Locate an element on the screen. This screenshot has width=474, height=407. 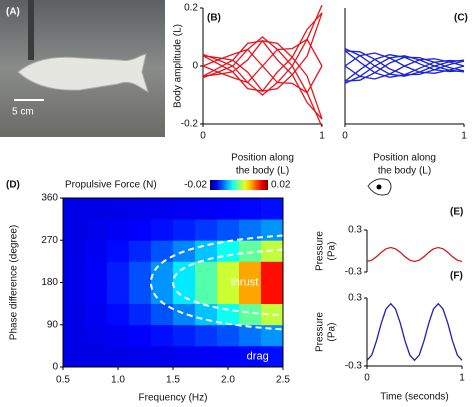
y-axis-label: Phase difference (degree) is located at coordinates (14, 282).